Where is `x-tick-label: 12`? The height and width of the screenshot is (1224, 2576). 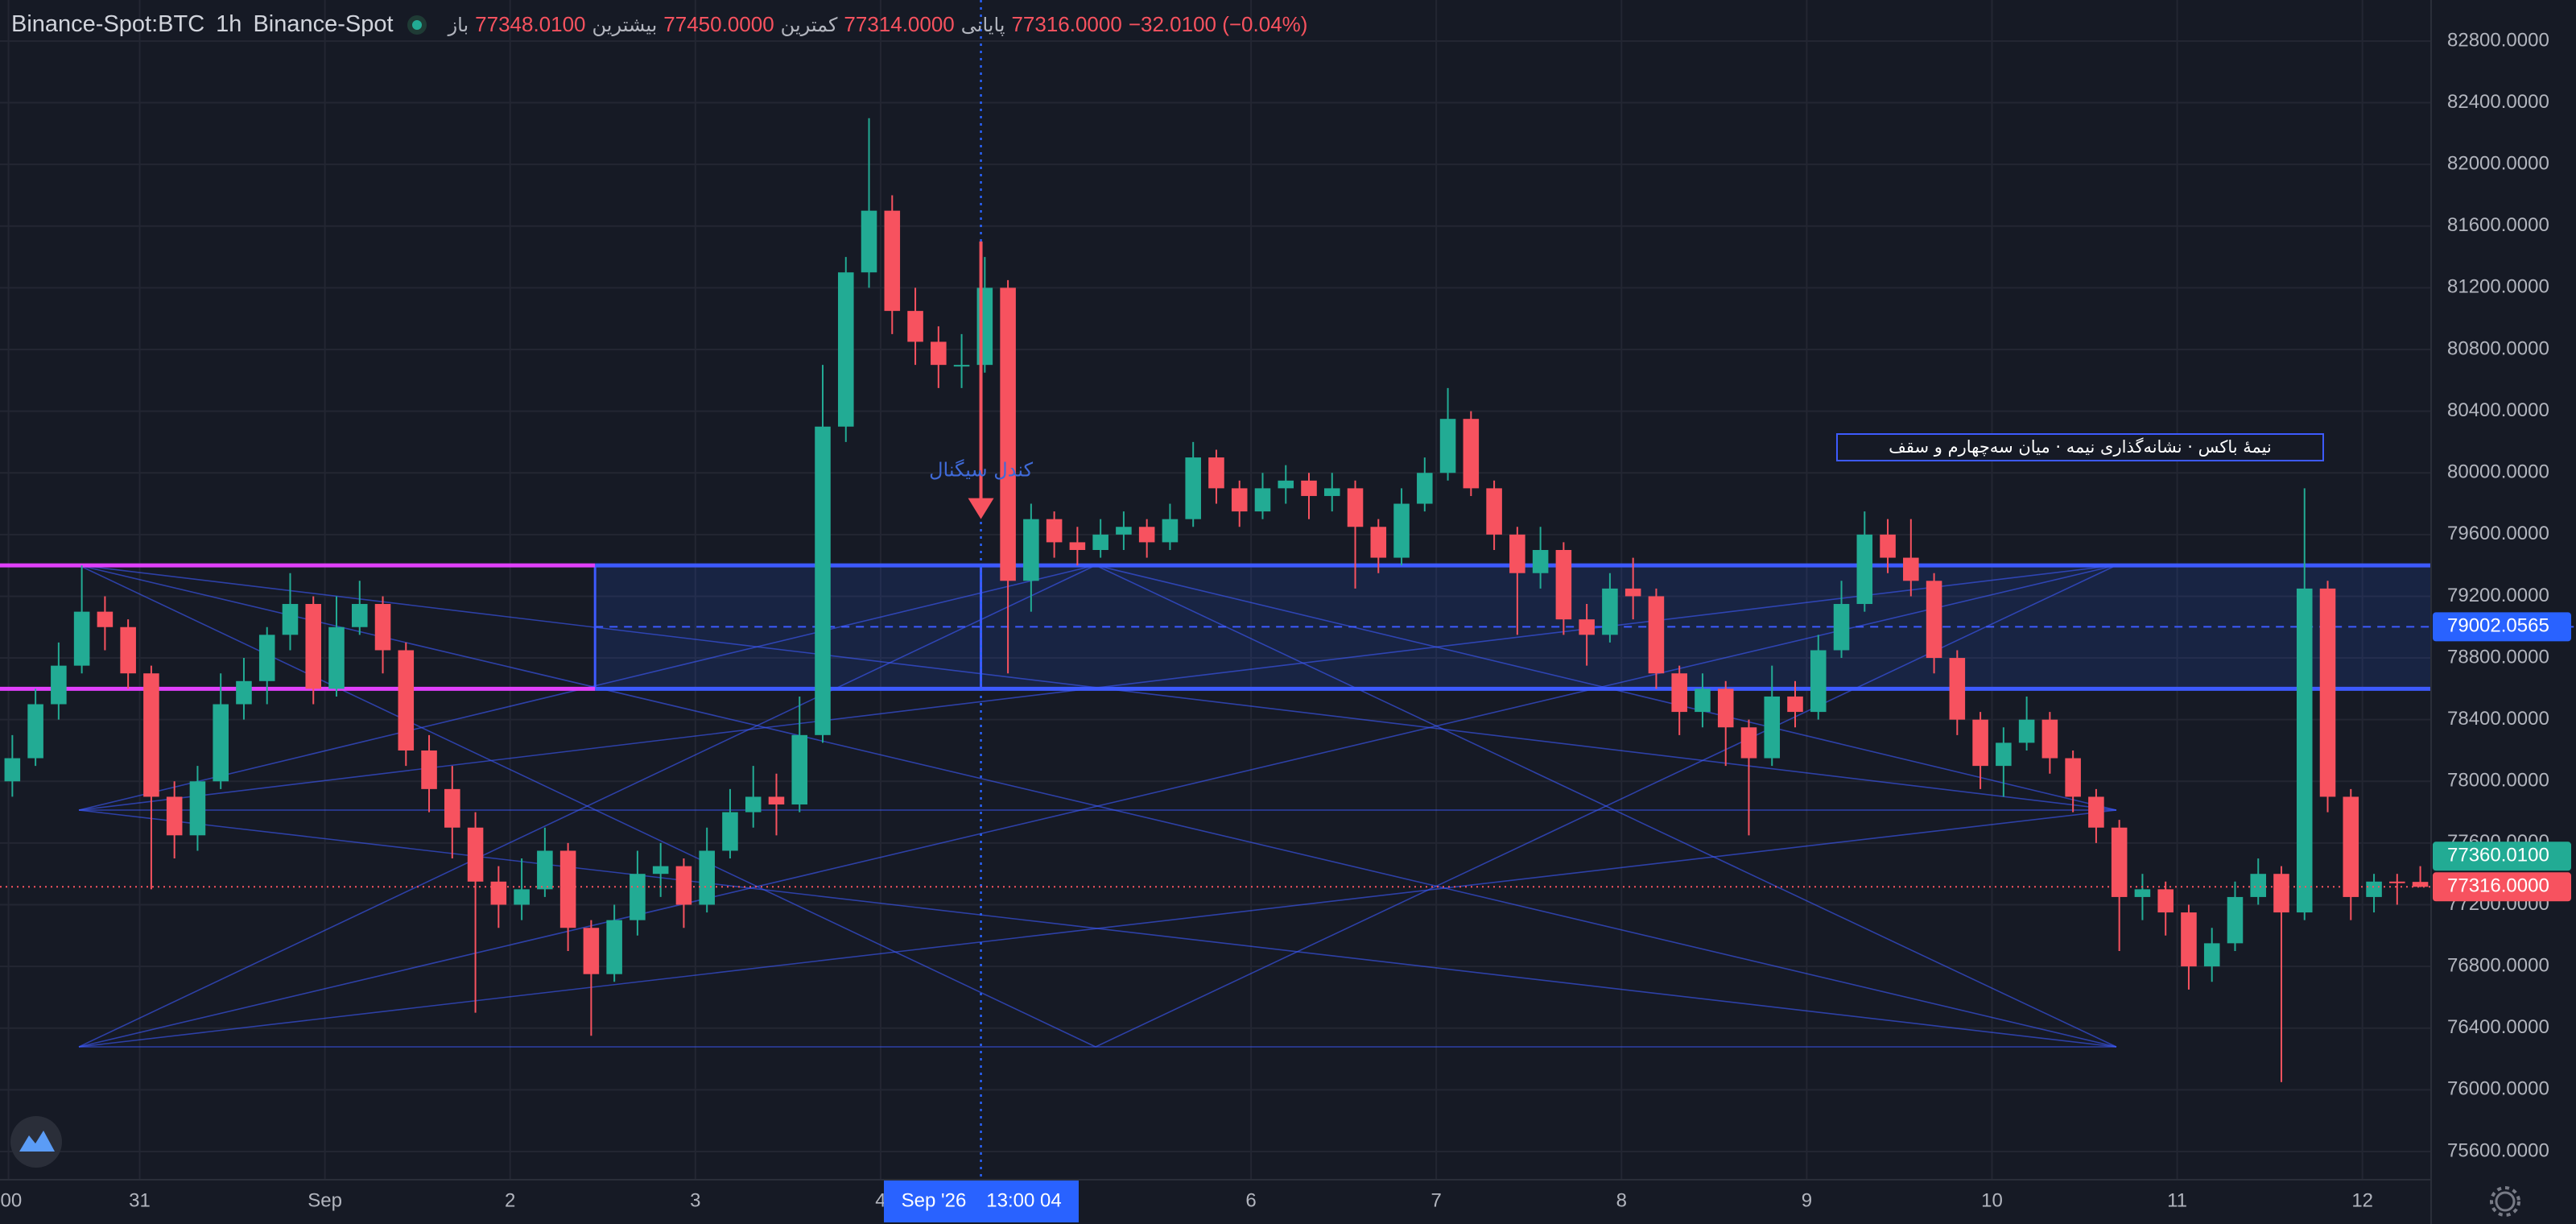
x-tick-label: 12 is located at coordinates (2362, 1200).